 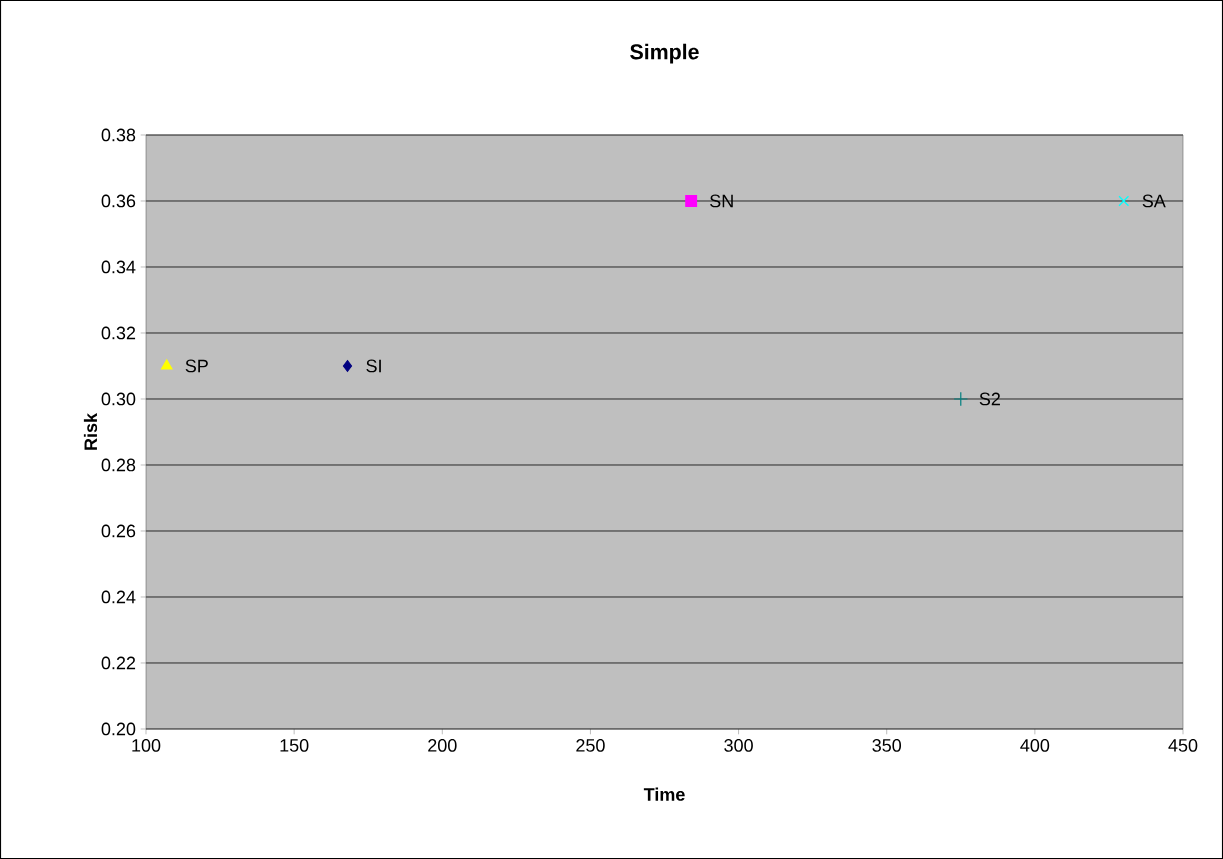 I want to click on y-tick-label: 0.24, so click(x=118, y=597).